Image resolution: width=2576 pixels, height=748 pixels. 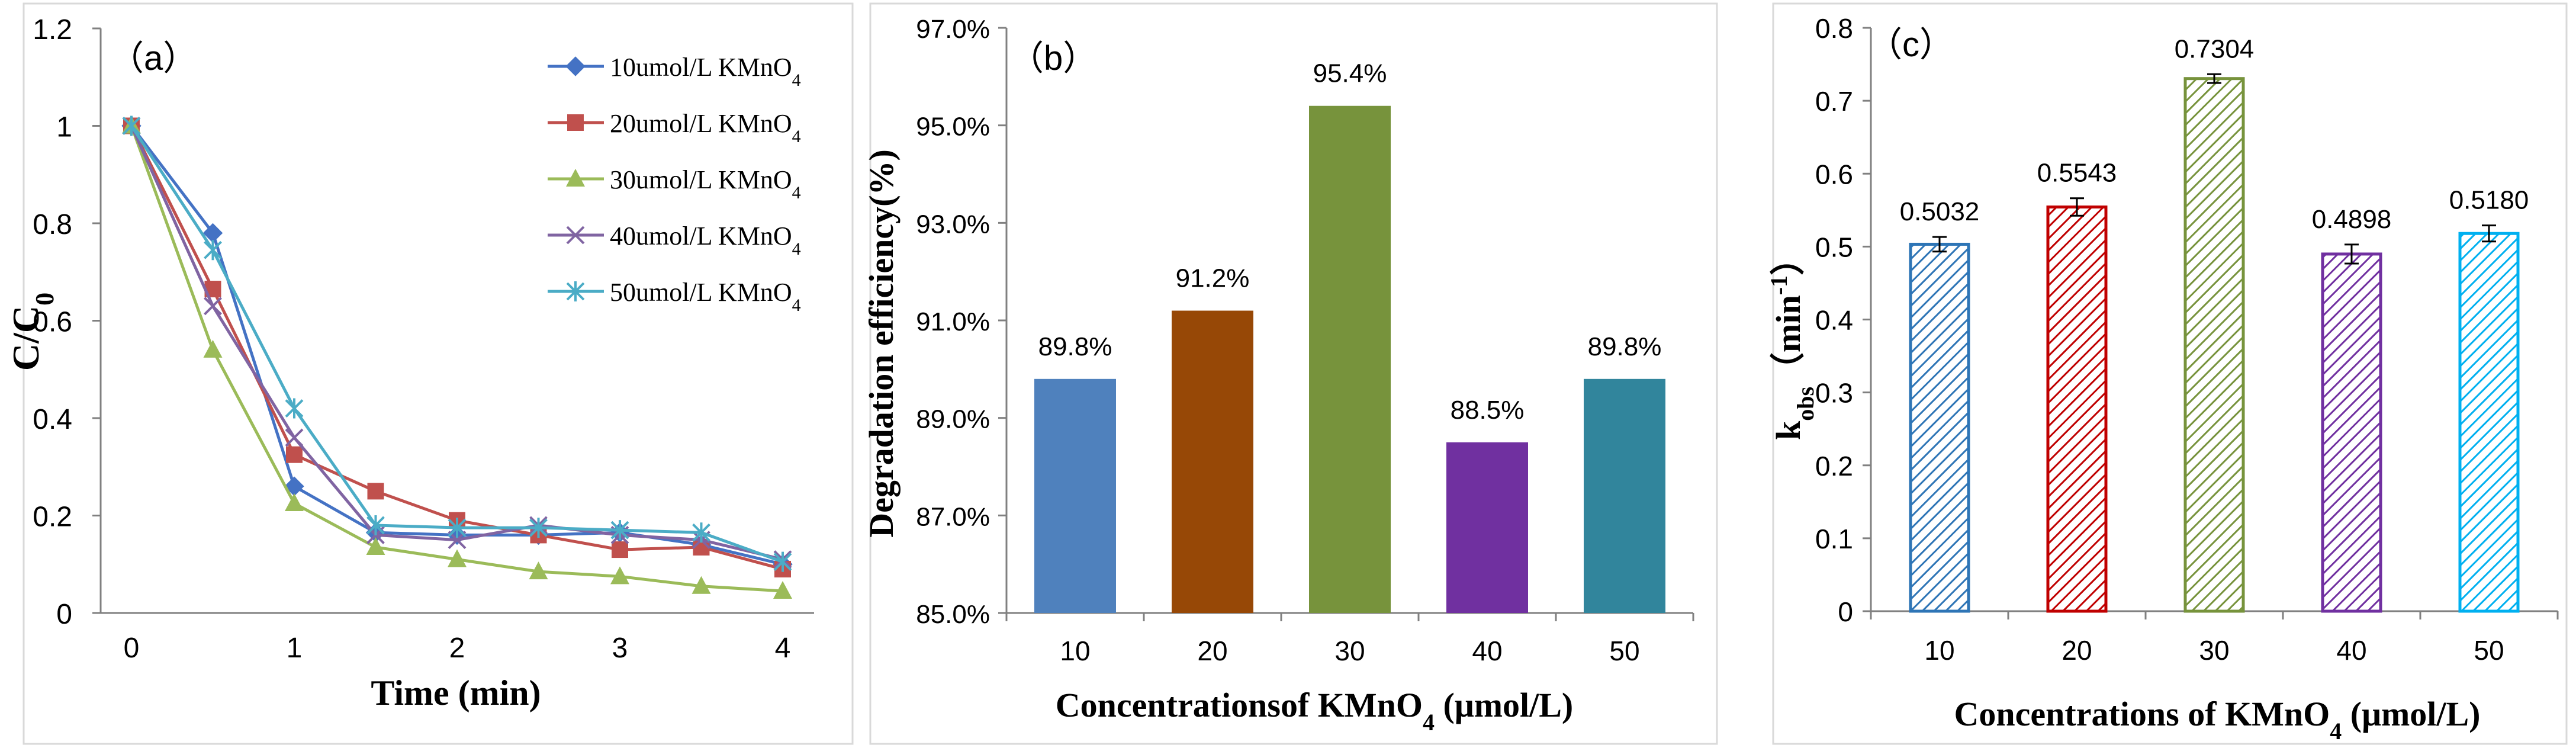 I want to click on panel-b-y-tick-label: 91.0%, so click(x=953, y=321).